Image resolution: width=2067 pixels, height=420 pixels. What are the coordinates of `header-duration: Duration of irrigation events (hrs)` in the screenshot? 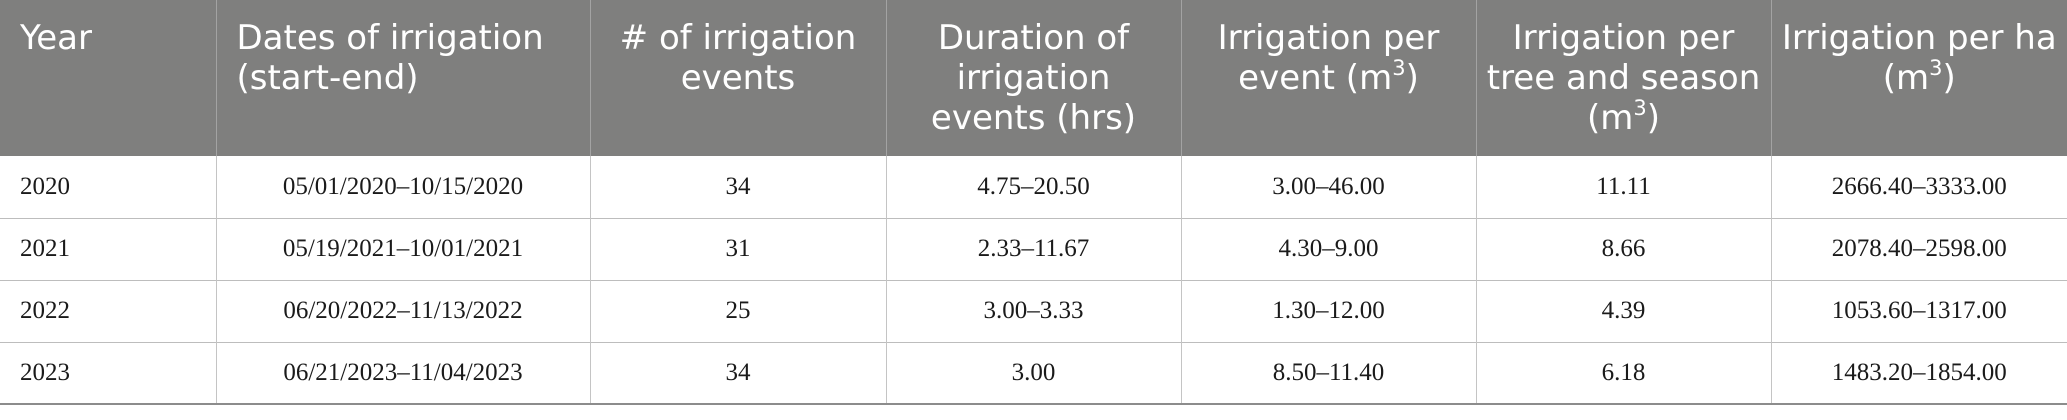 It's located at (1033, 78).